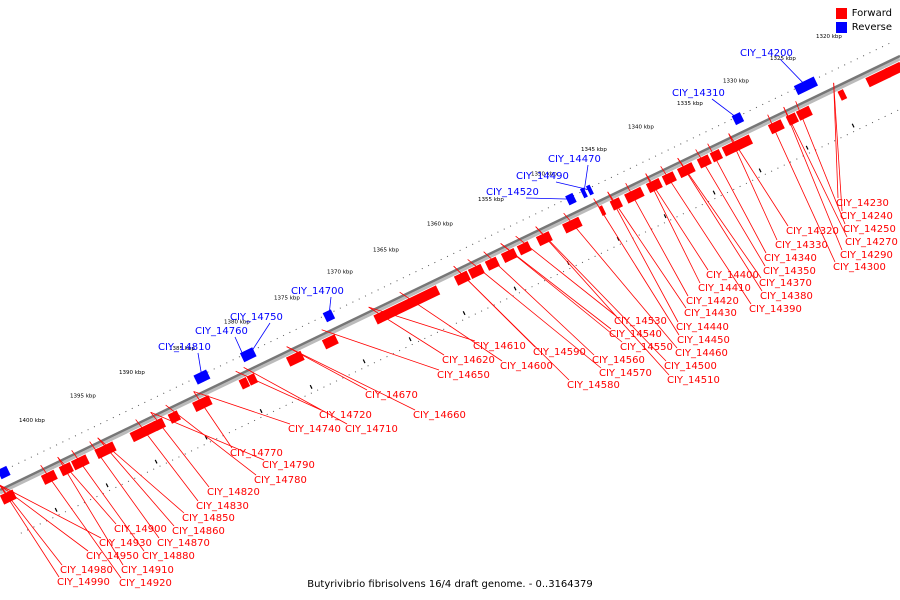 The image size is (900, 600). What do you see at coordinates (288, 465) in the screenshot?
I see `forward-gene-label: CIY_14790` at bounding box center [288, 465].